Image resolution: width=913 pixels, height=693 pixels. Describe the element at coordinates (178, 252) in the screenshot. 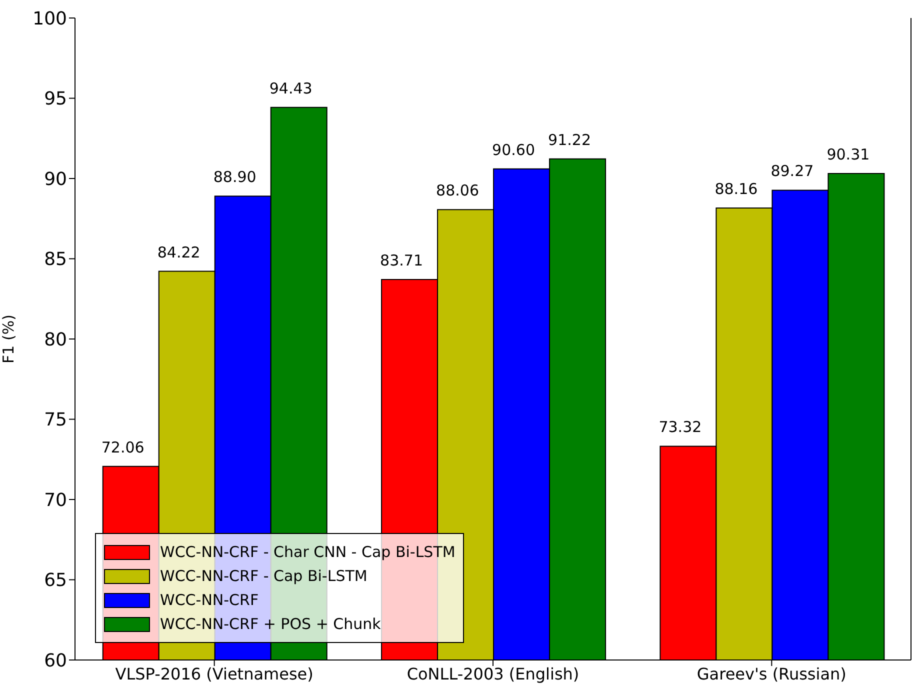

I see `data-label: 84.22` at that location.